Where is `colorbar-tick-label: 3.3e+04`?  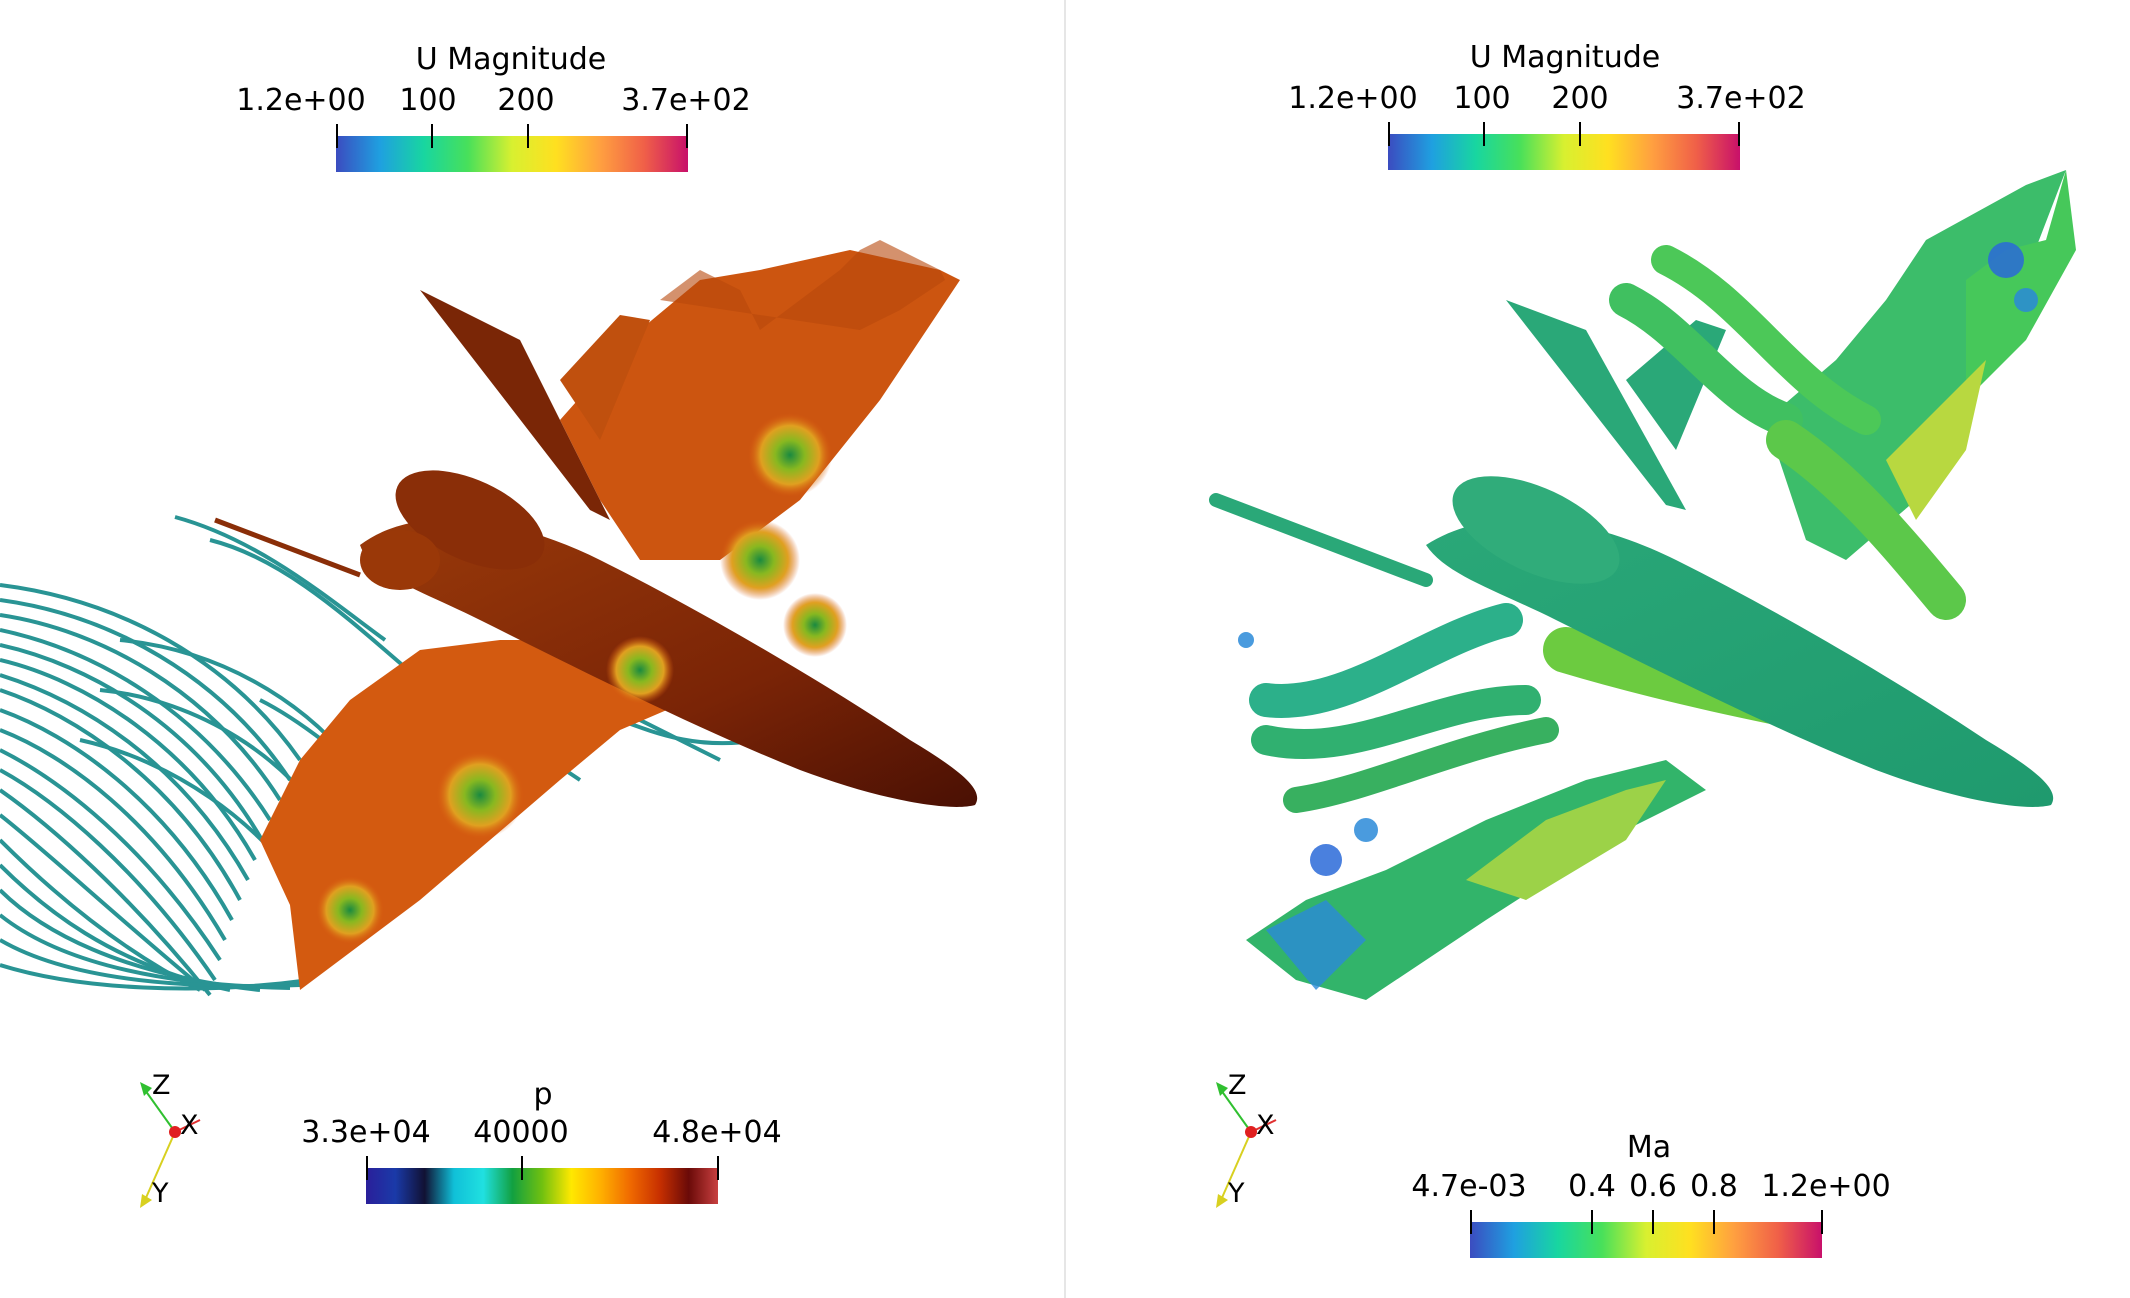
colorbar-tick-label: 3.3e+04 is located at coordinates (366, 1132).